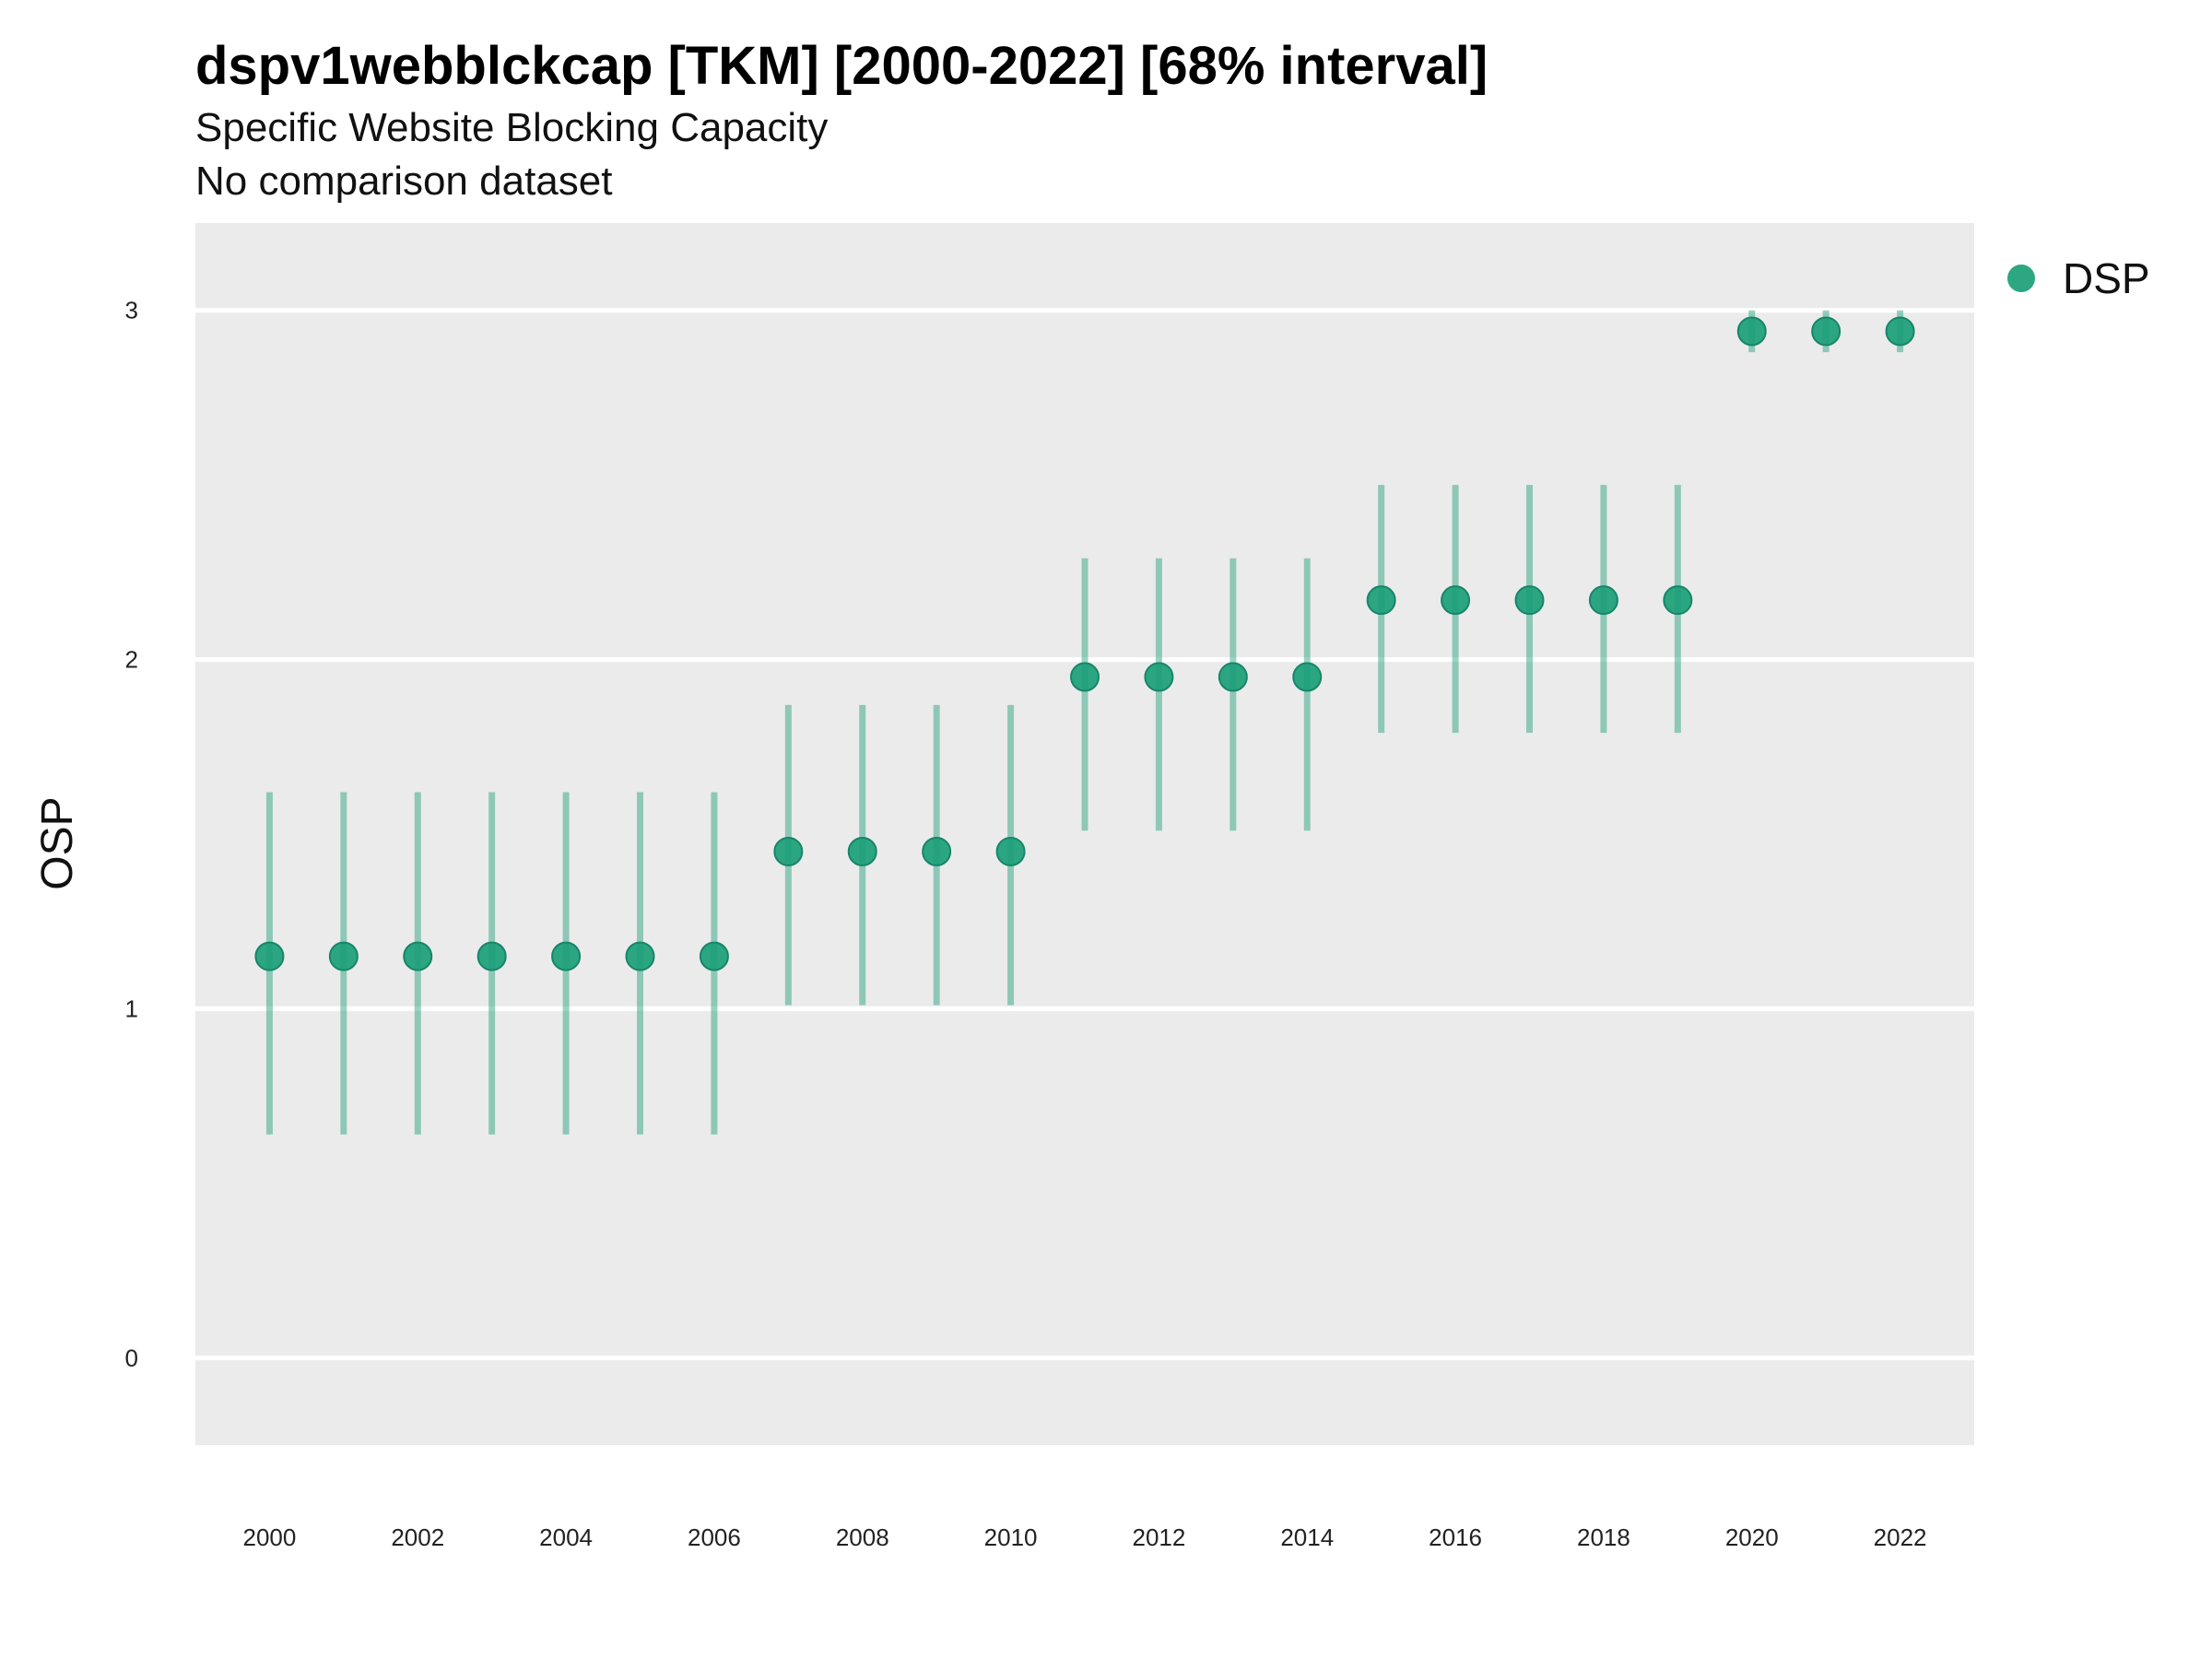 This screenshot has height=1659, width=2212. I want to click on y-tick-label: 3, so click(131, 310).